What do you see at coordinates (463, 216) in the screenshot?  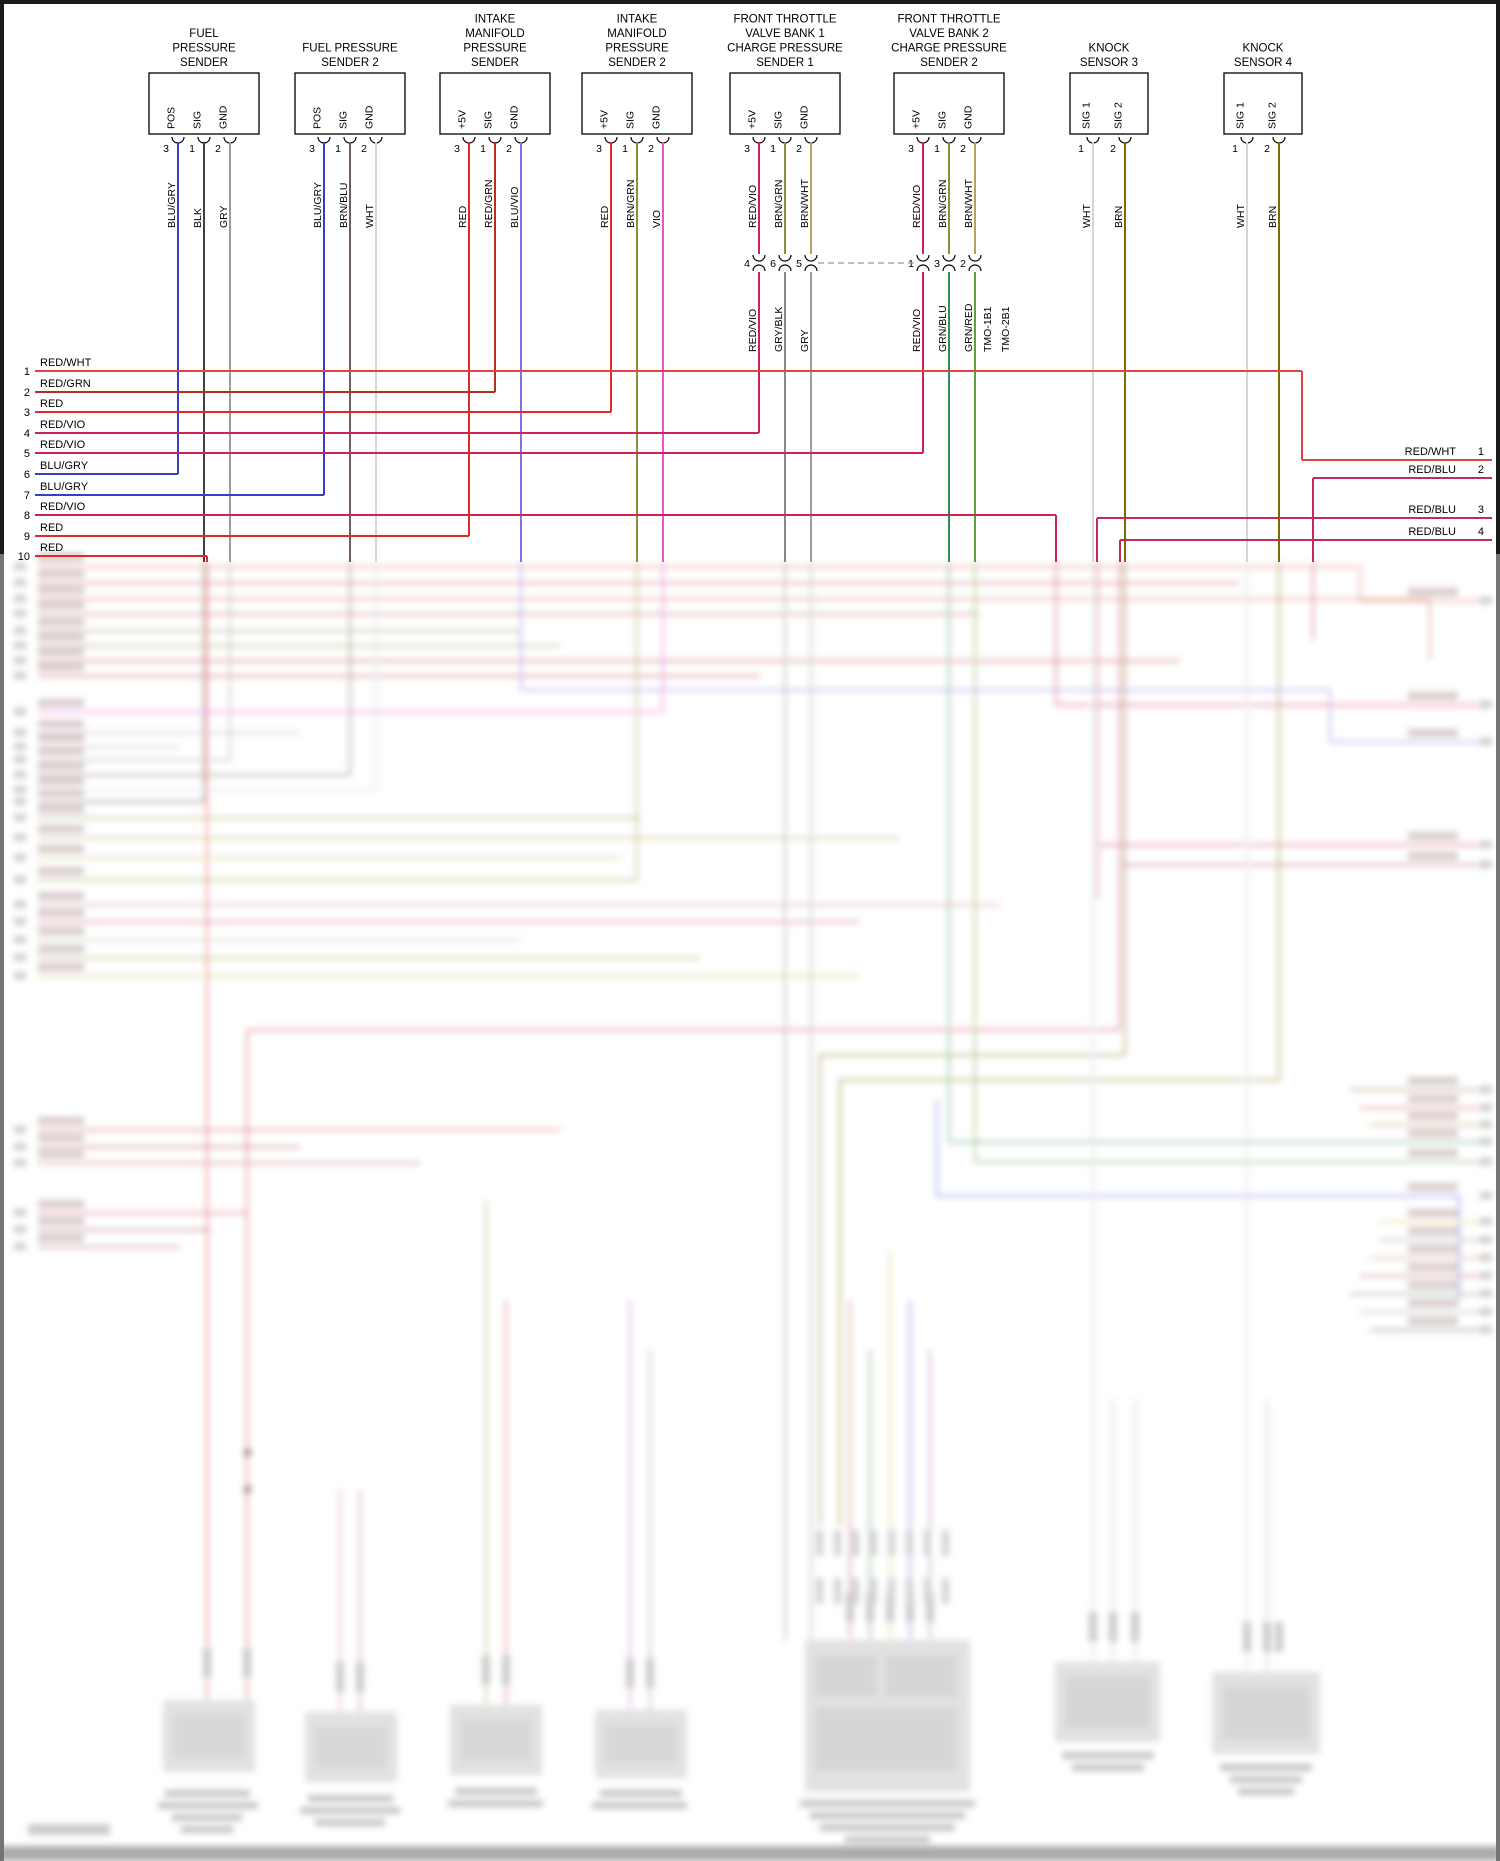 I see `wire-color-label: RED` at bounding box center [463, 216].